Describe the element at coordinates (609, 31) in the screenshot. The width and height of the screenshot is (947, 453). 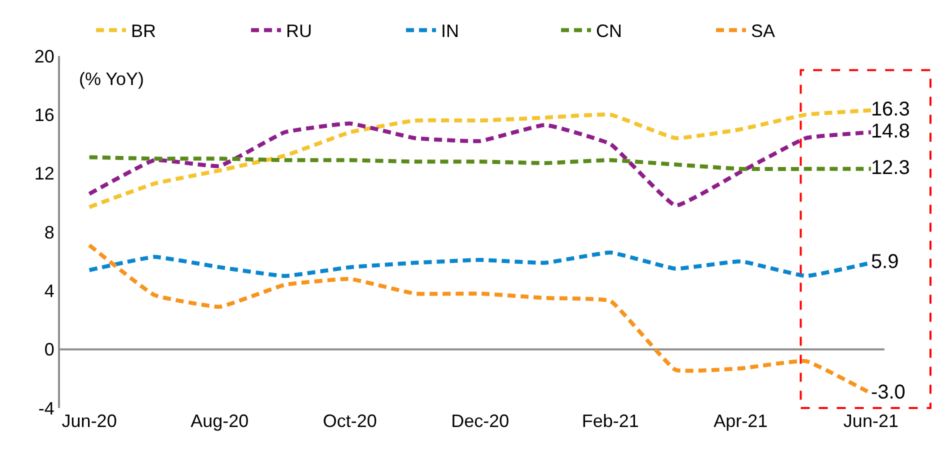
I see `legend-label: CN` at that location.